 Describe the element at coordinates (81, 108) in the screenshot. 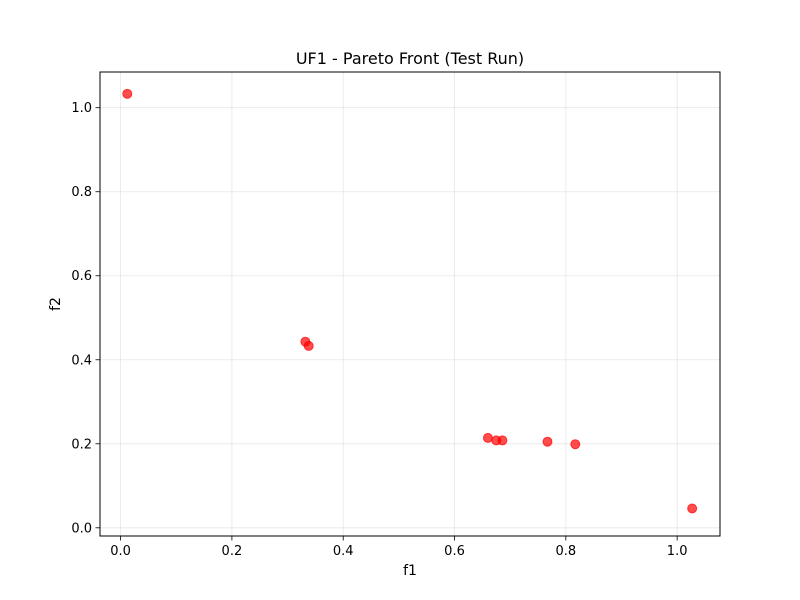

I see `y-tick-label: 1.0` at that location.